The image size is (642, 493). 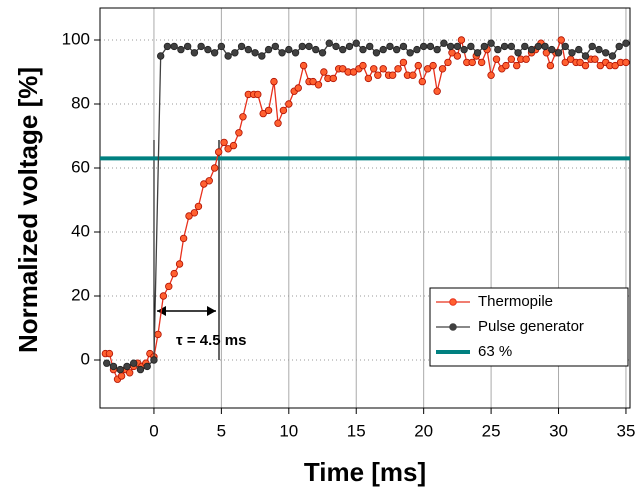 What do you see at coordinates (495, 351) in the screenshot?
I see `legend-label: 63 %` at bounding box center [495, 351].